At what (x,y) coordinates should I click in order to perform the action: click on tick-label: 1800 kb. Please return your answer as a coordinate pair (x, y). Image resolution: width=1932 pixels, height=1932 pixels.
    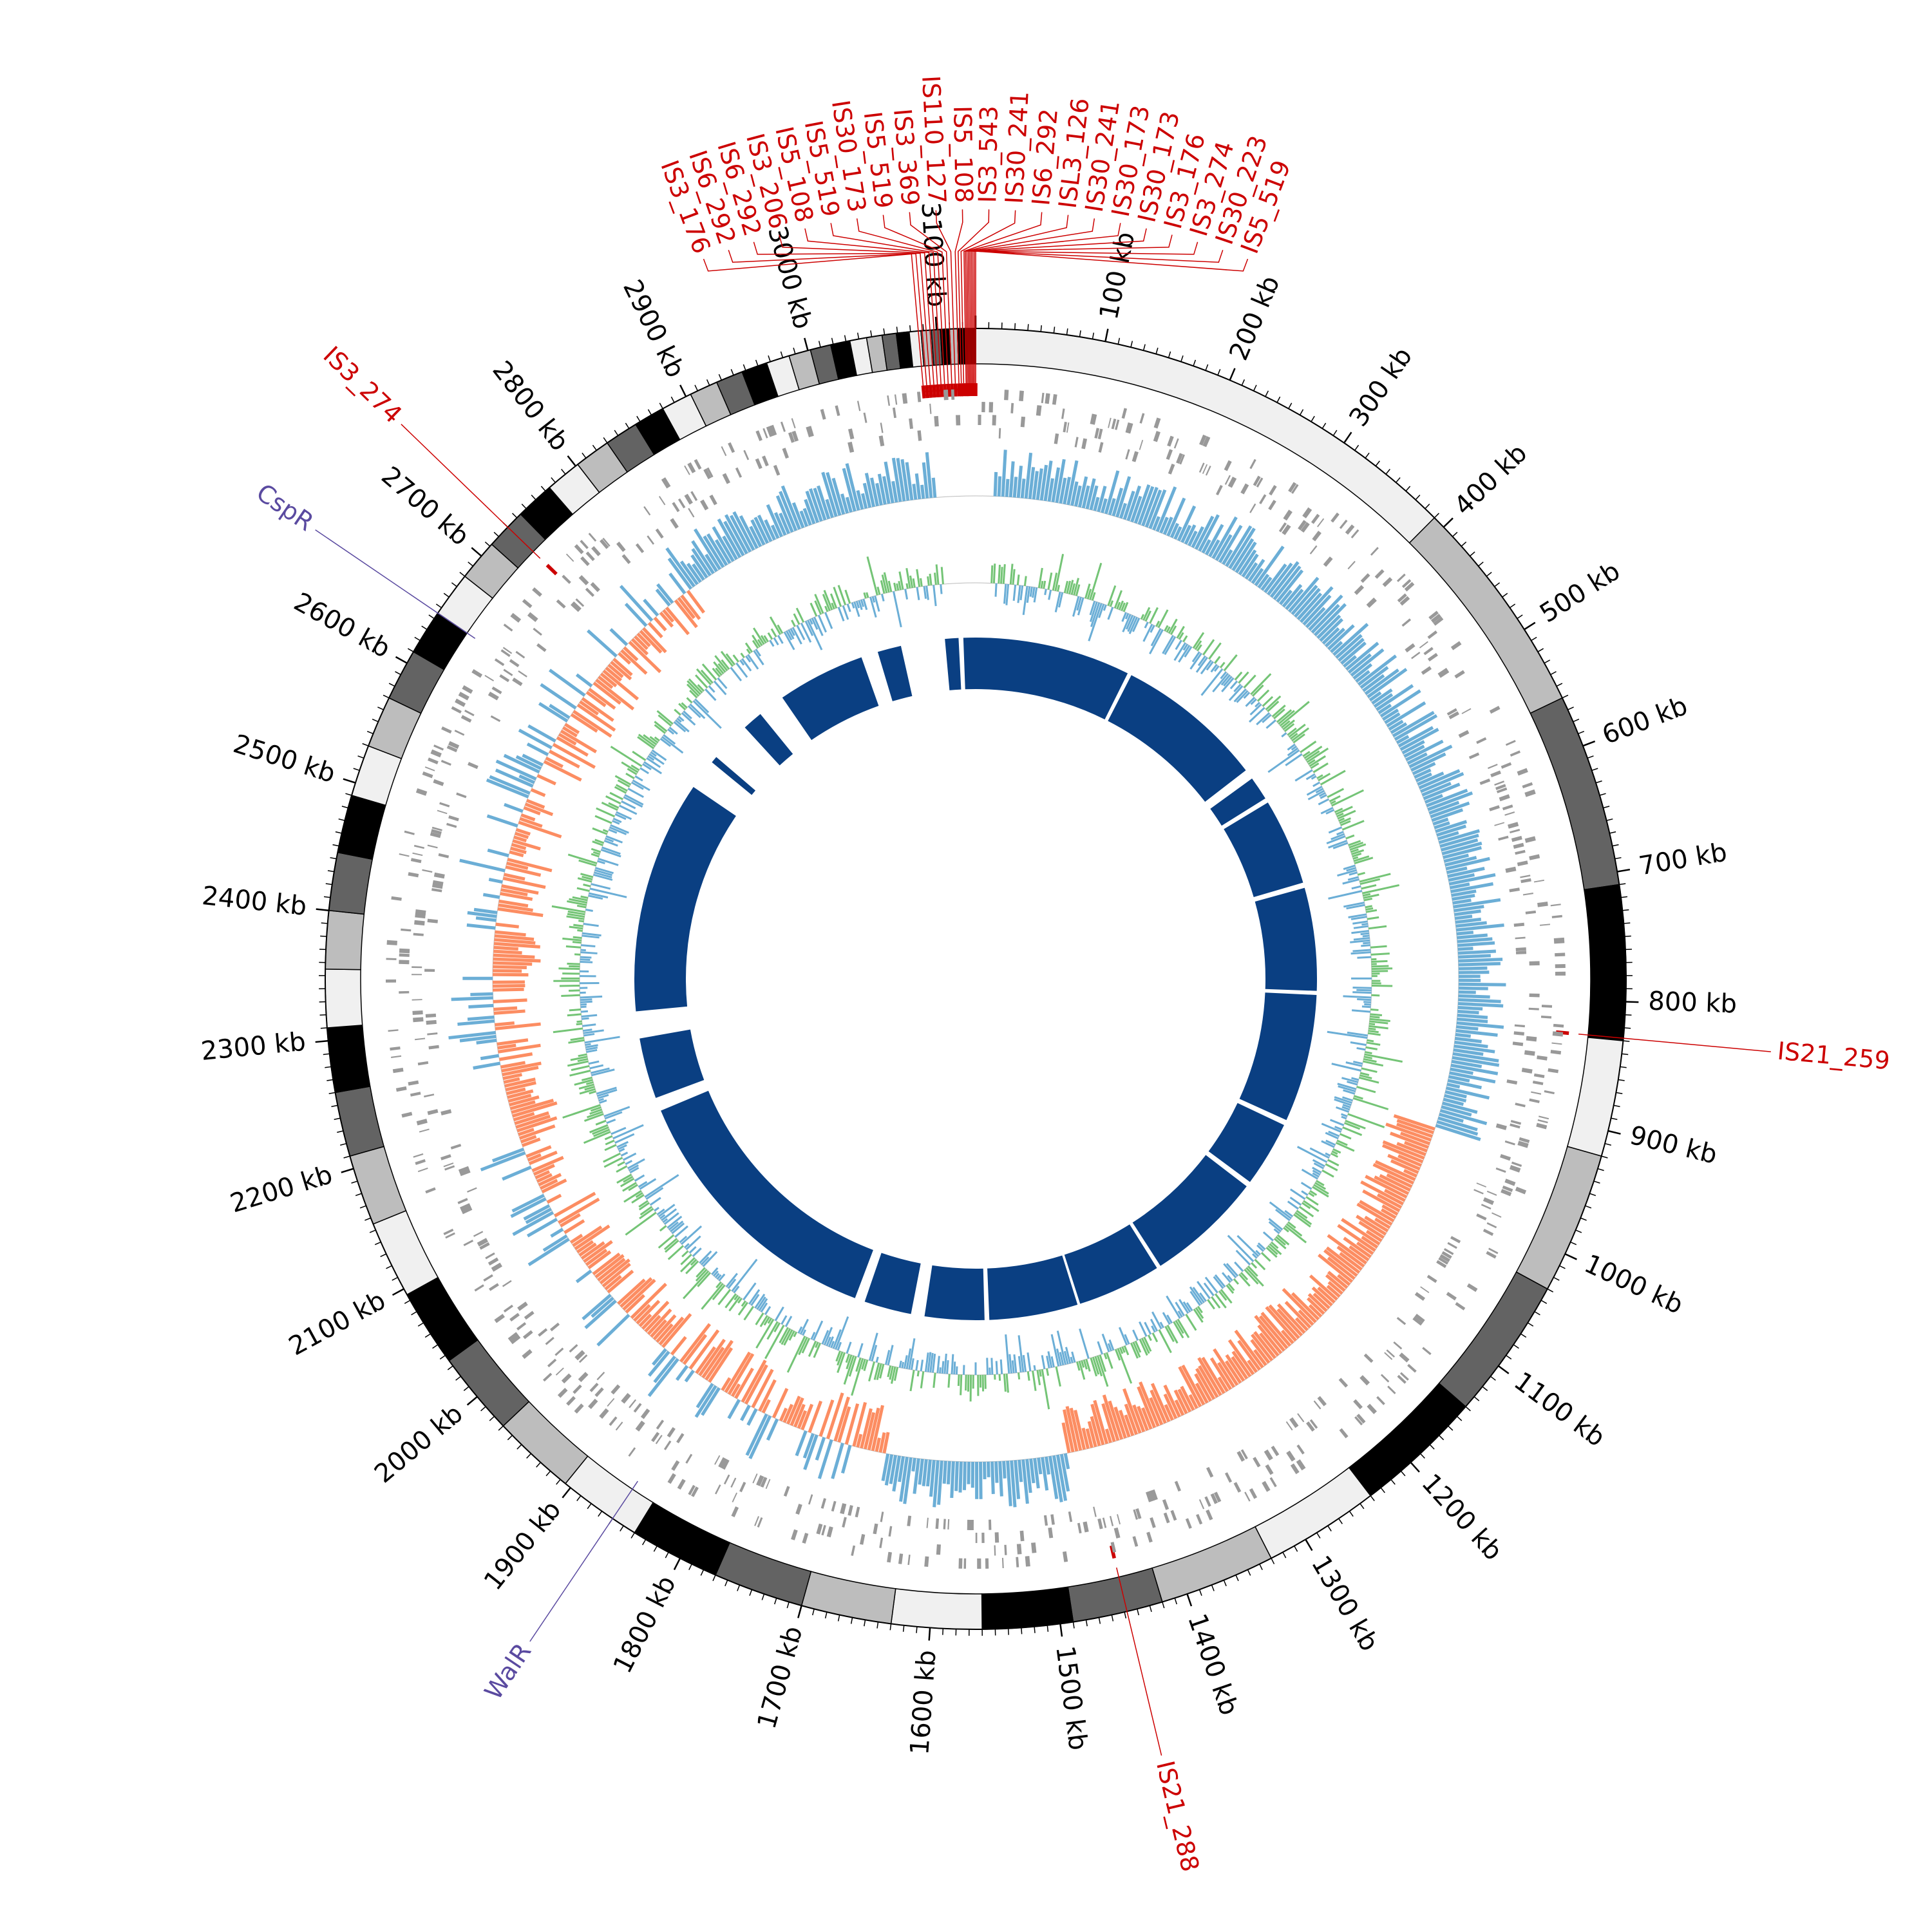
    Looking at the image, I should click on (645, 1624).